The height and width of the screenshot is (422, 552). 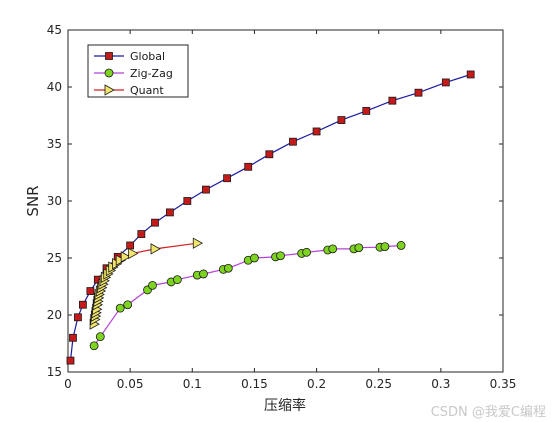 What do you see at coordinates (285, 405) in the screenshot?
I see `x-axis-label: 压缩率` at bounding box center [285, 405].